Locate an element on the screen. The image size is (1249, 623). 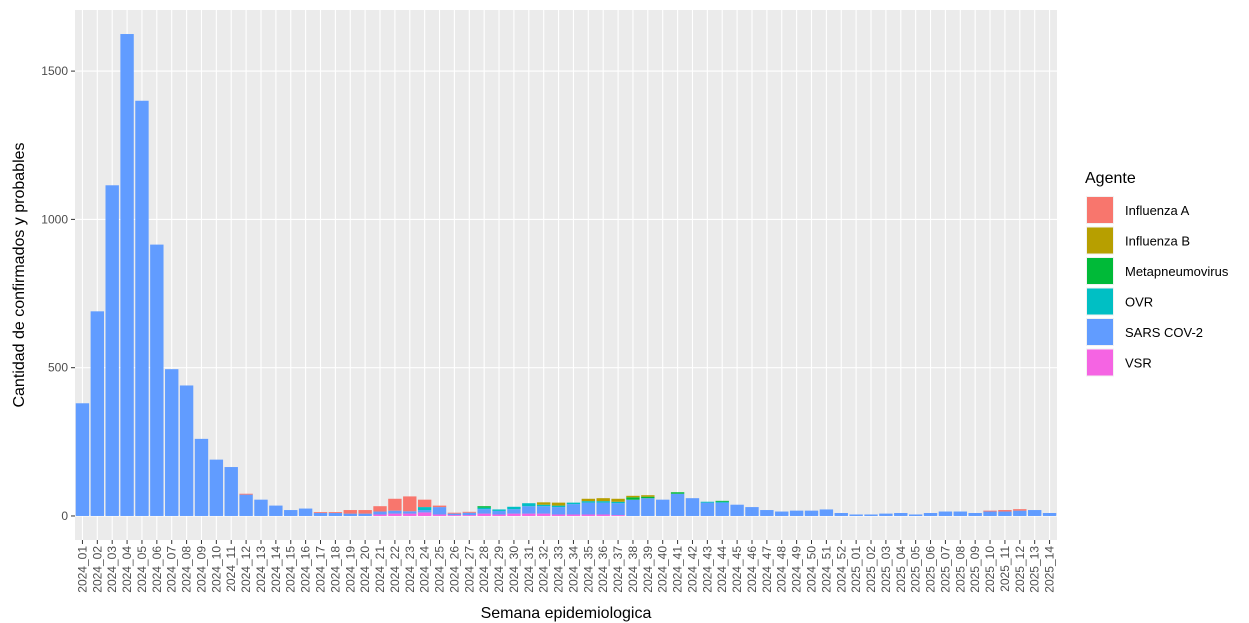
x-tick-label: 2025_12 is located at coordinates (1020, 569).